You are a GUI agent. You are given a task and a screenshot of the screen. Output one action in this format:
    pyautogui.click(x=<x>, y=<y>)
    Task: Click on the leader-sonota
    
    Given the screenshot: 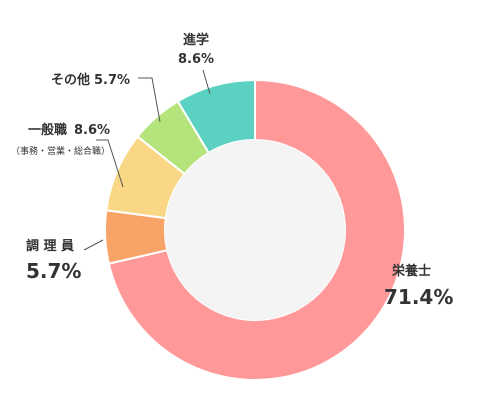 What is the action you would take?
    pyautogui.click(x=149, y=100)
    